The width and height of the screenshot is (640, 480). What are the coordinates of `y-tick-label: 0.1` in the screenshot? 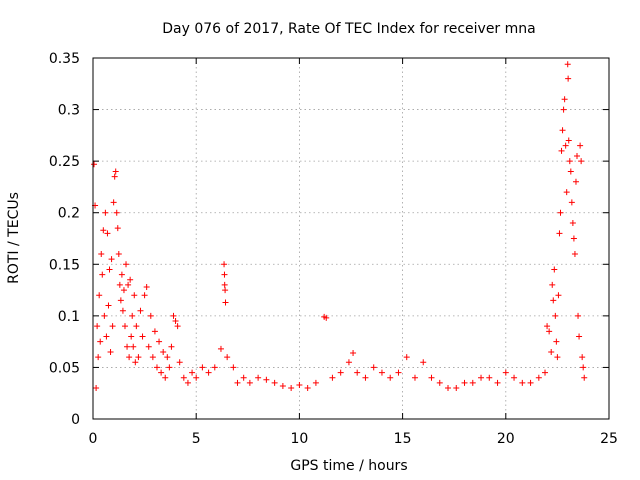 It's located at (69, 317).